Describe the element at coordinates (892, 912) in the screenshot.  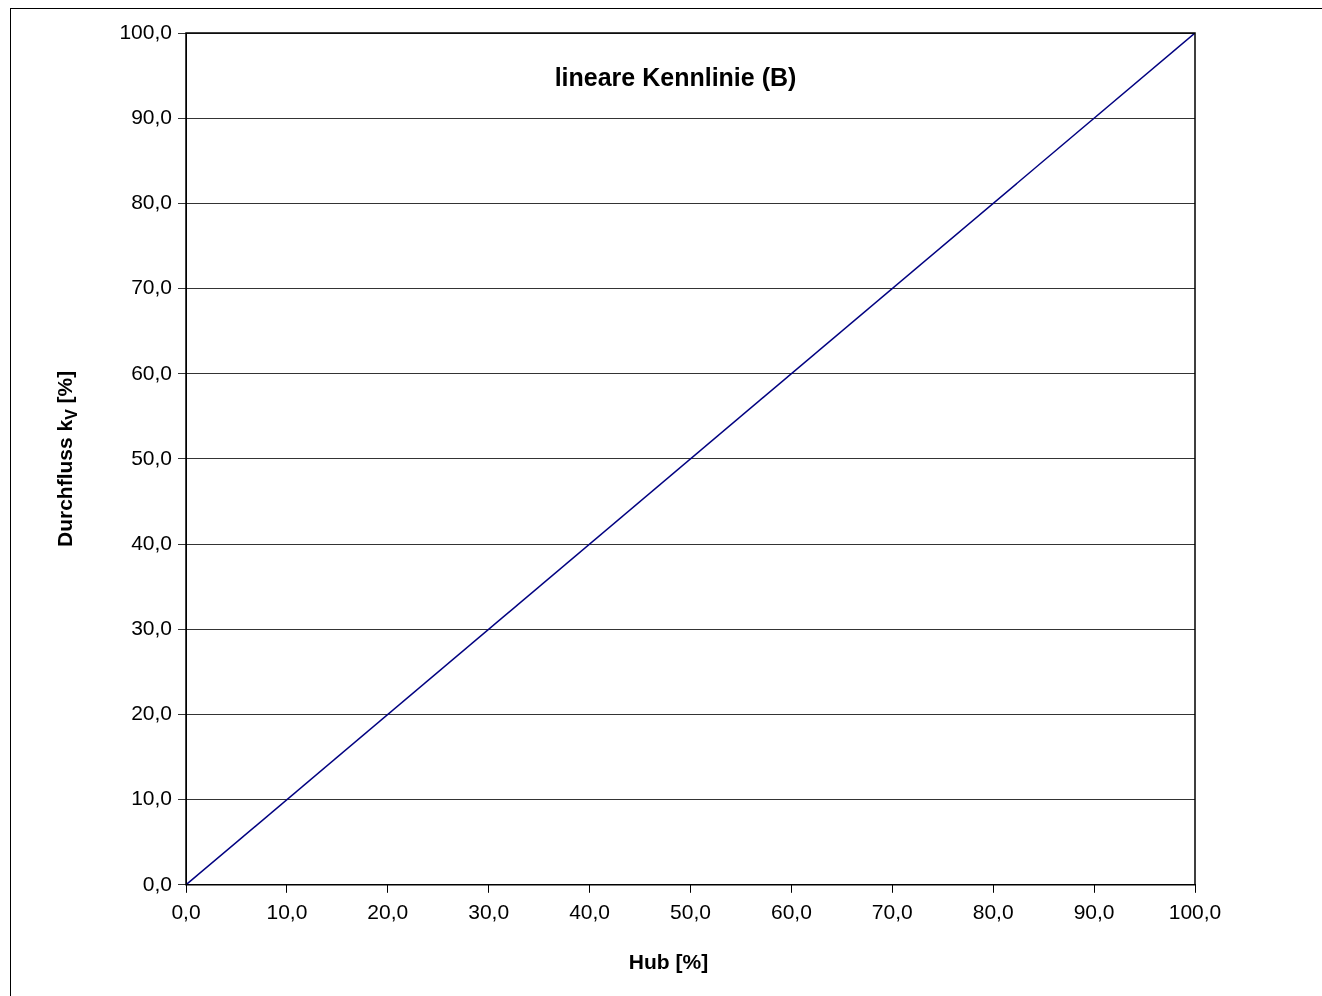
I see `x-tick-label: 70,0` at that location.